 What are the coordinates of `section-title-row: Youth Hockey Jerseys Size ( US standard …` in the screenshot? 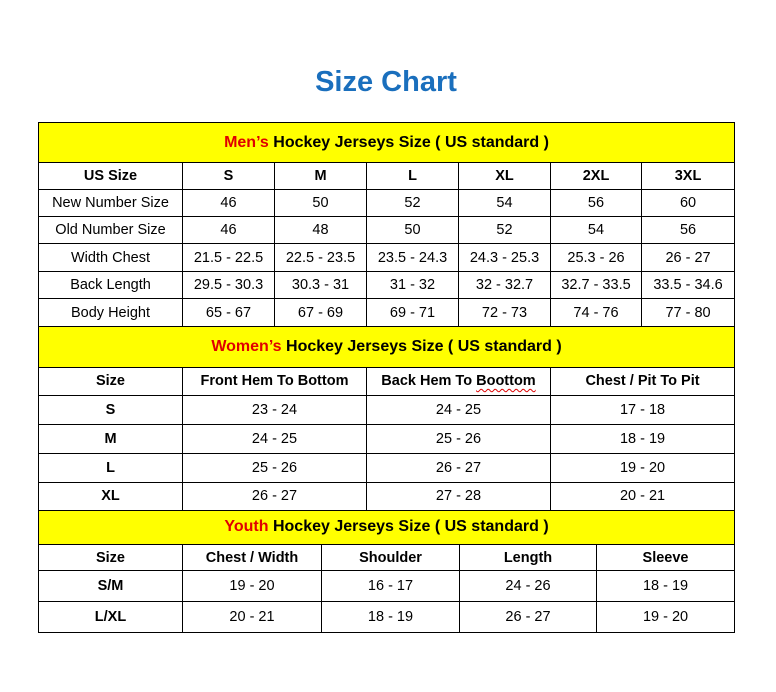 It's located at (386, 527).